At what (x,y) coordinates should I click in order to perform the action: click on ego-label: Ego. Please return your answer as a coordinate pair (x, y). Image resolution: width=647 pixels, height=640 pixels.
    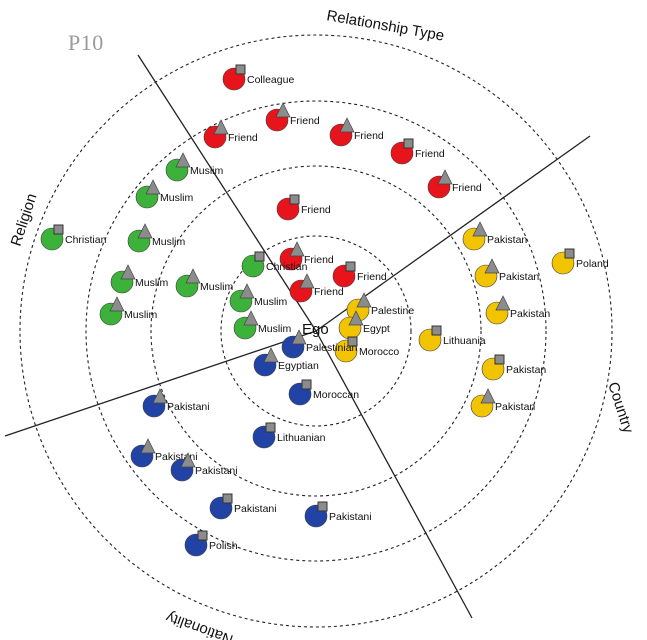
    Looking at the image, I should click on (315, 329).